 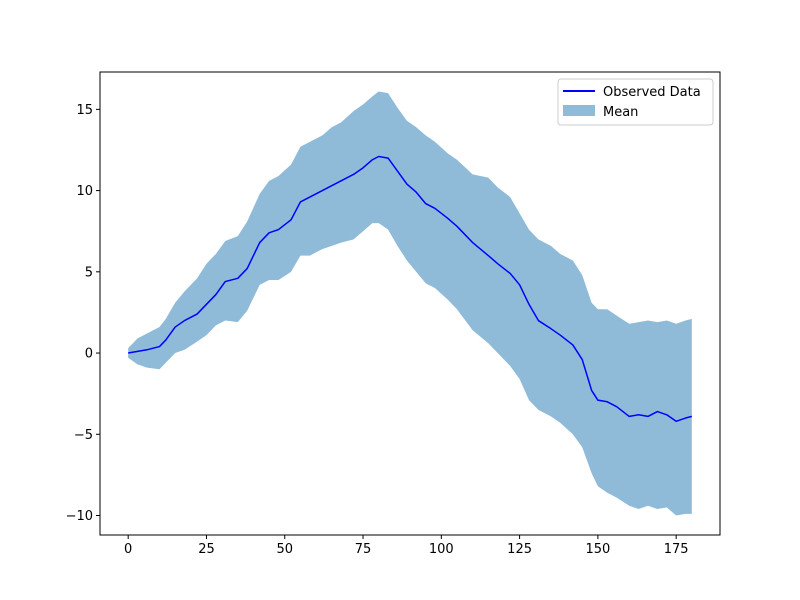 I want to click on x-axis: 0 25 50 75 100 125 150 175, so click(x=406, y=546).